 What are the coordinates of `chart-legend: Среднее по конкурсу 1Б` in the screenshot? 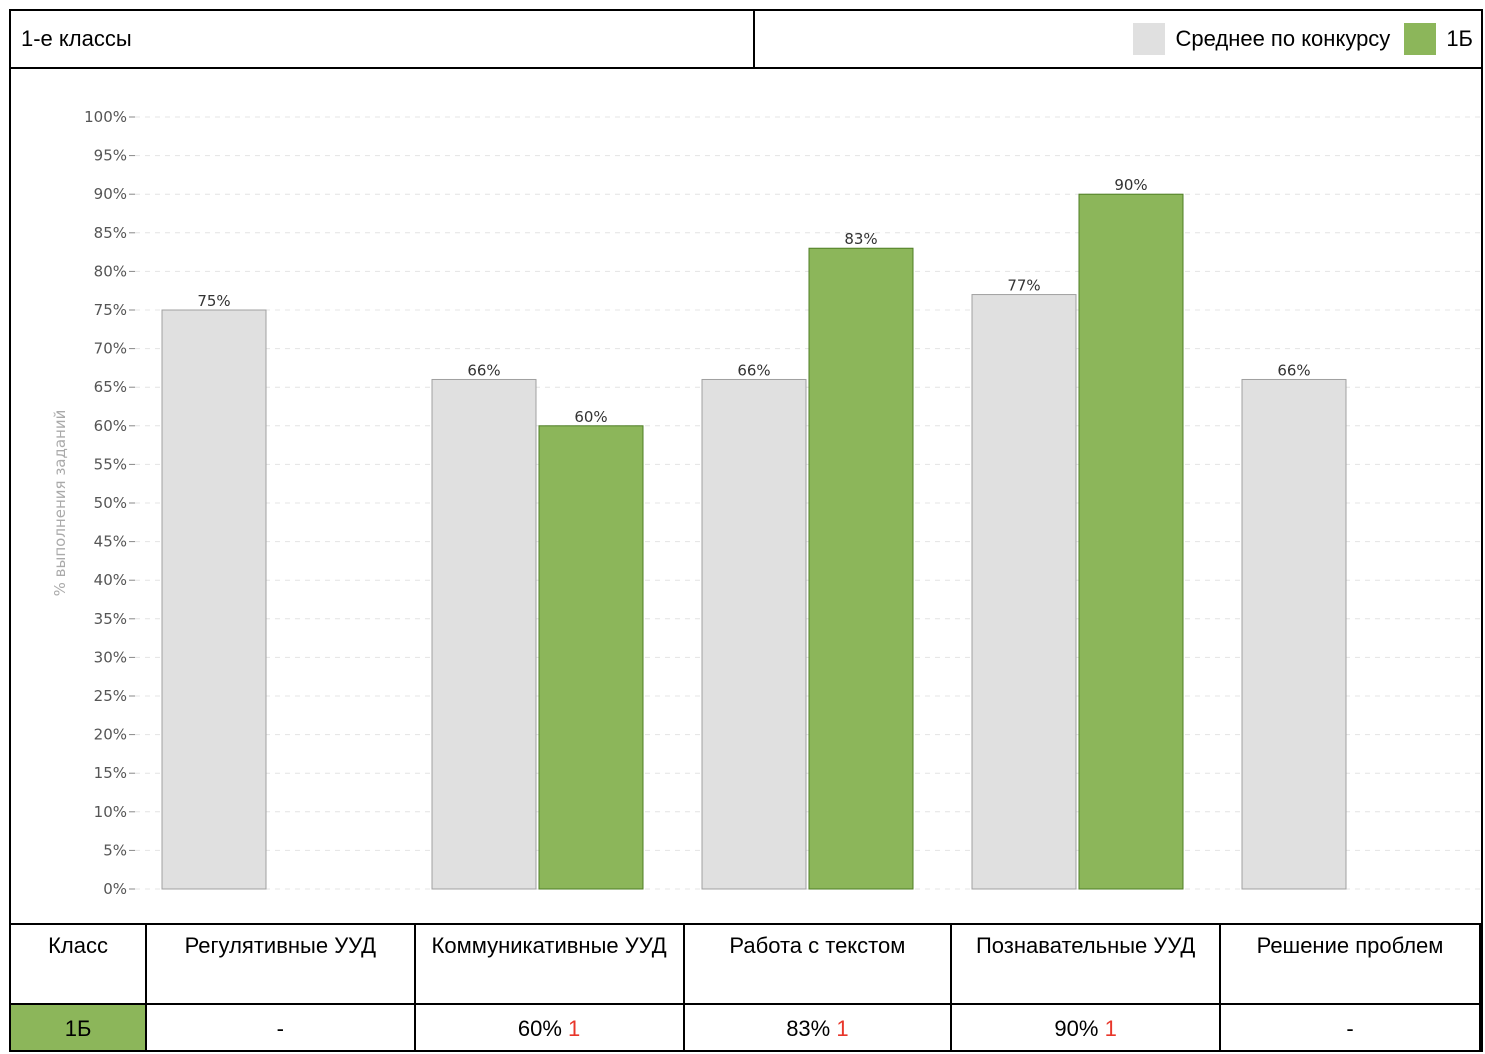 It's located at (1296, 39).